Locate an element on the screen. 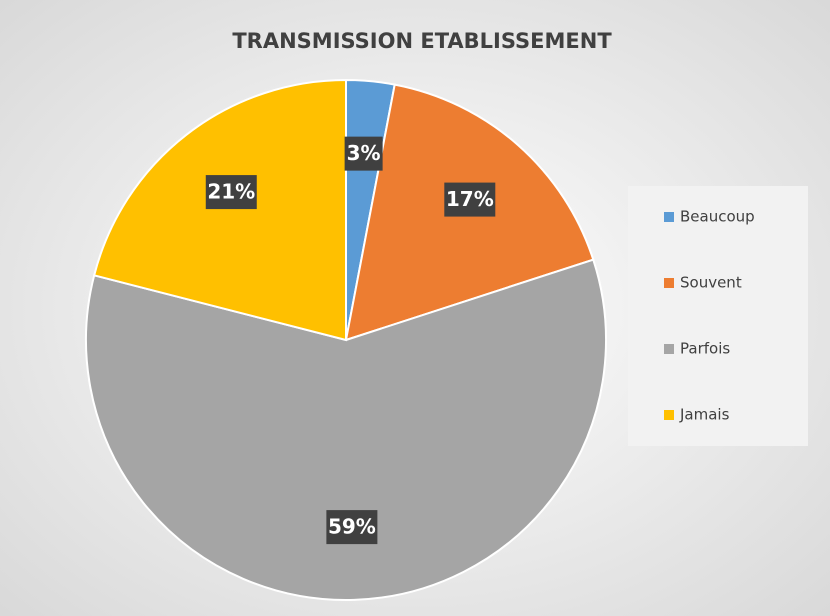 This screenshot has width=830, height=616. data-label: 59% is located at coordinates (352, 527).